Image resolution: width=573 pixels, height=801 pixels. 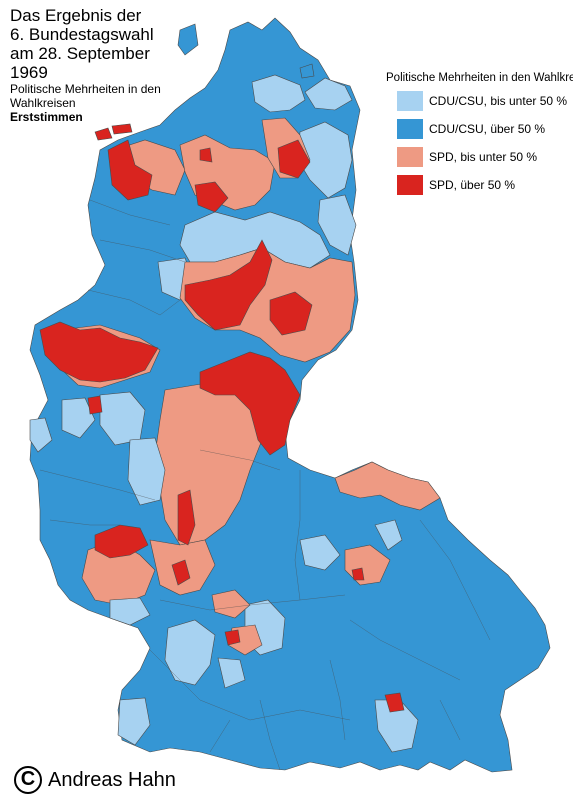 I want to click on legend-label: CDU/CSU, über 50 %, so click(x=487, y=129).